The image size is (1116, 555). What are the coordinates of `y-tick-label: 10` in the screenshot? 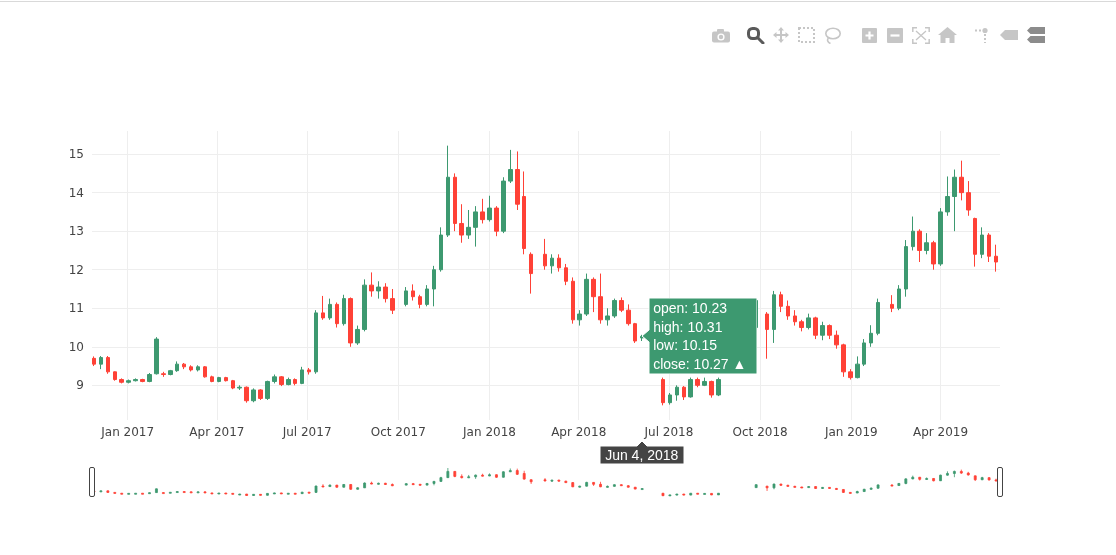 It's located at (76, 346).